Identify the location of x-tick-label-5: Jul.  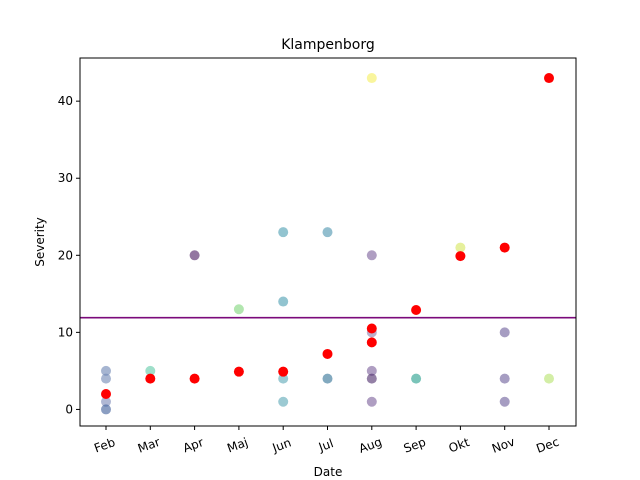
(325, 445).